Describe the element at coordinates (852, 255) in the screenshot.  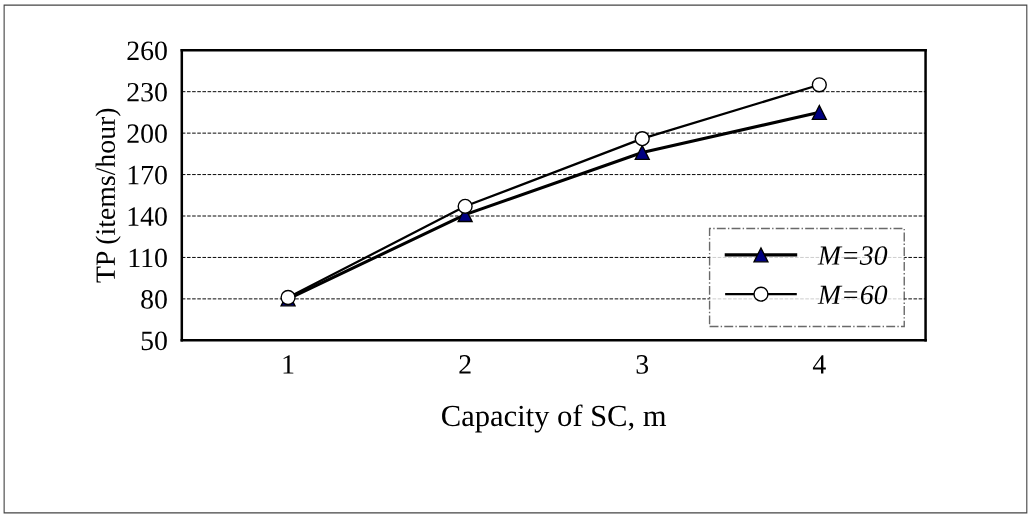
I see `legend-label: M=30` at that location.